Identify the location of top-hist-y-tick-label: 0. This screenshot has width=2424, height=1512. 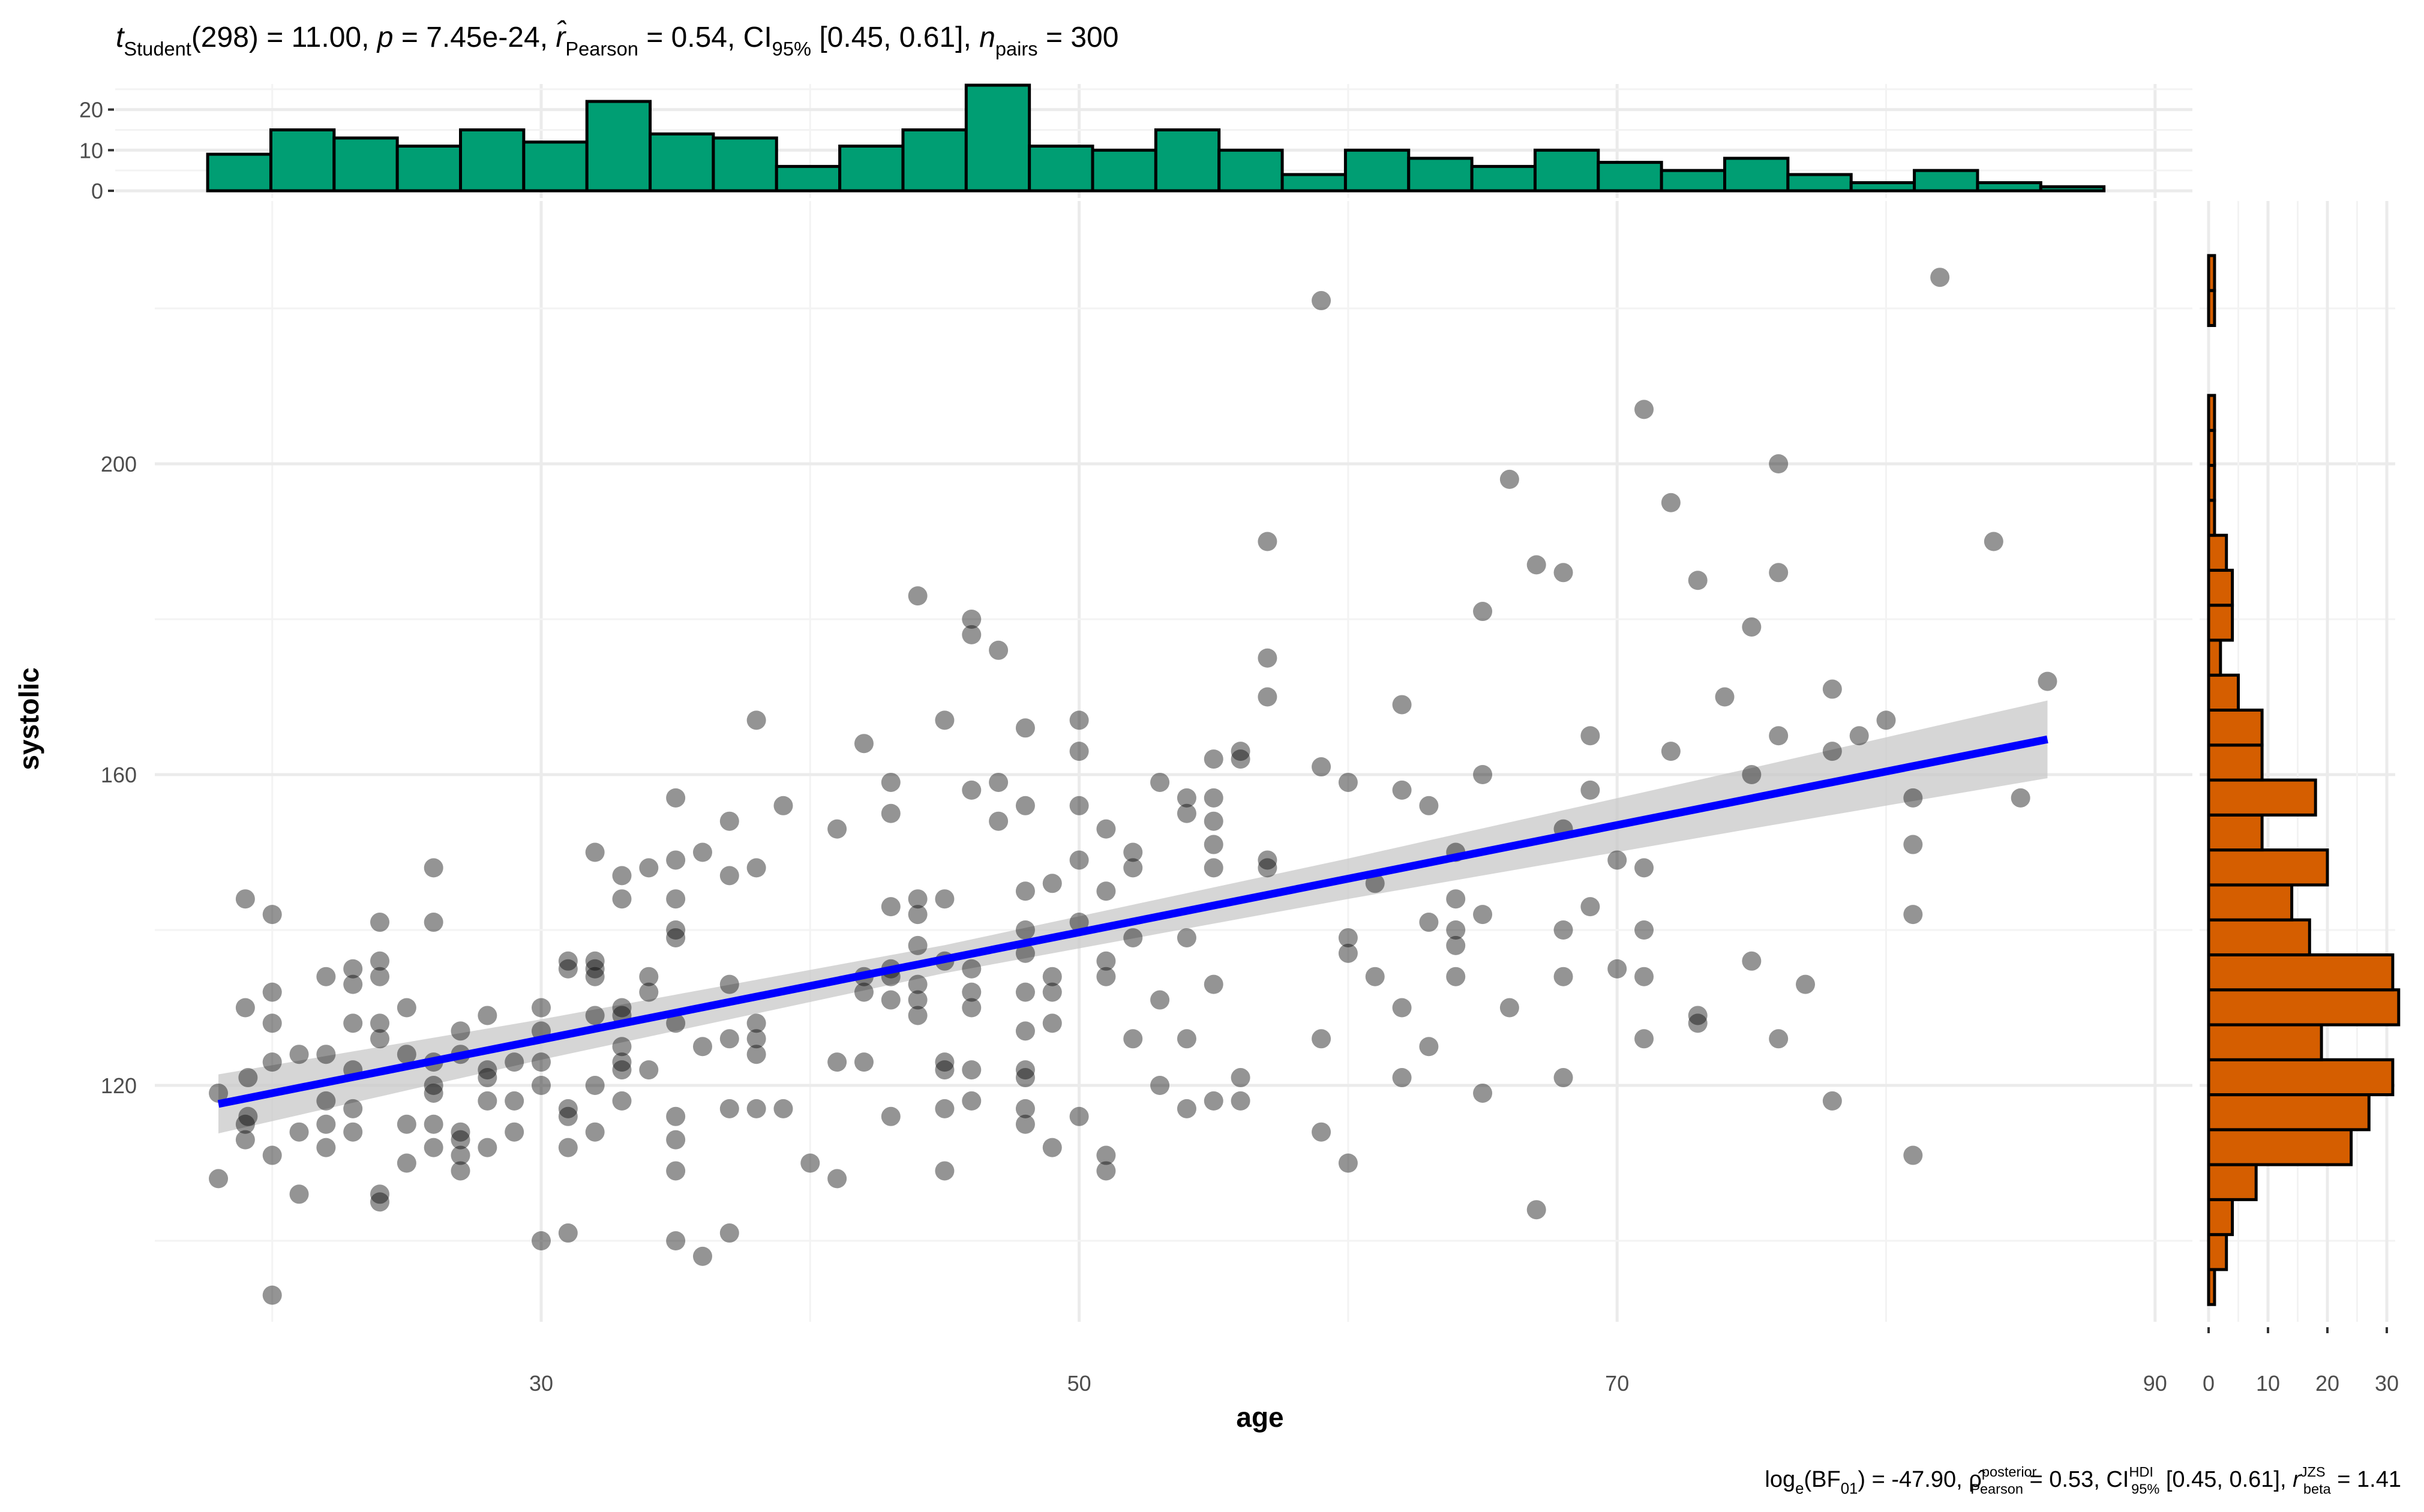
(97, 191).